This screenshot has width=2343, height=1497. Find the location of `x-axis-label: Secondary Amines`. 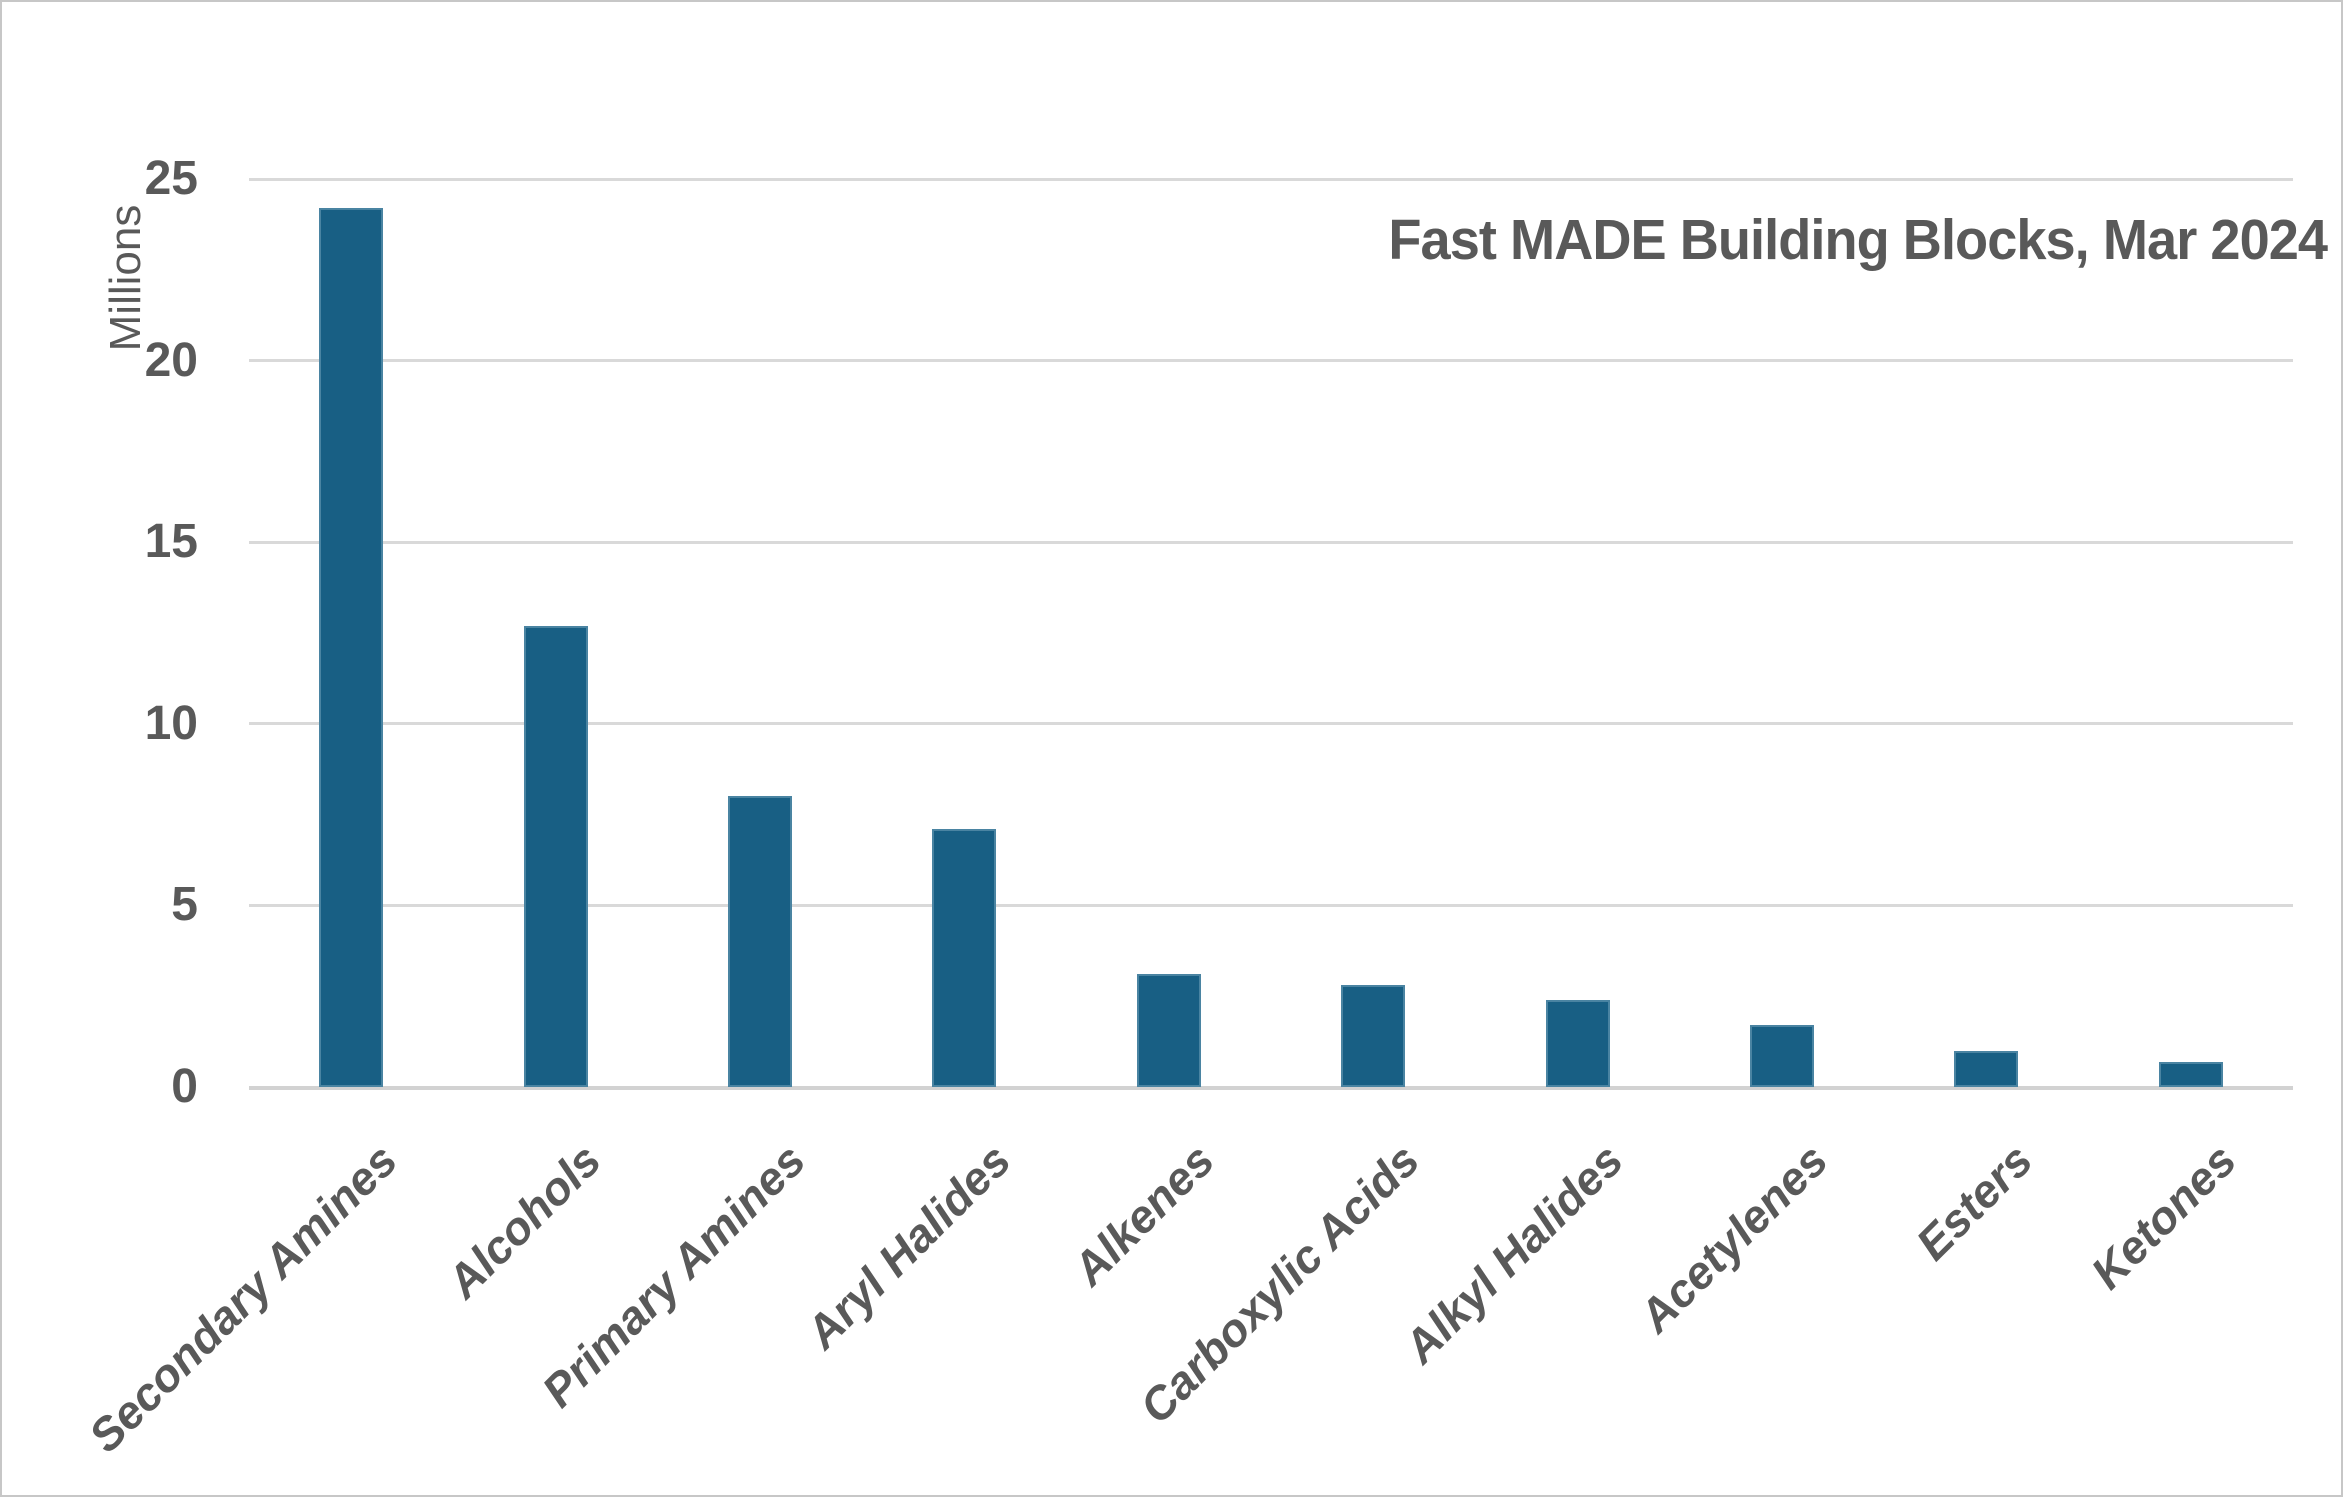

x-axis-label: Secondary Amines is located at coordinates (242, 1298).